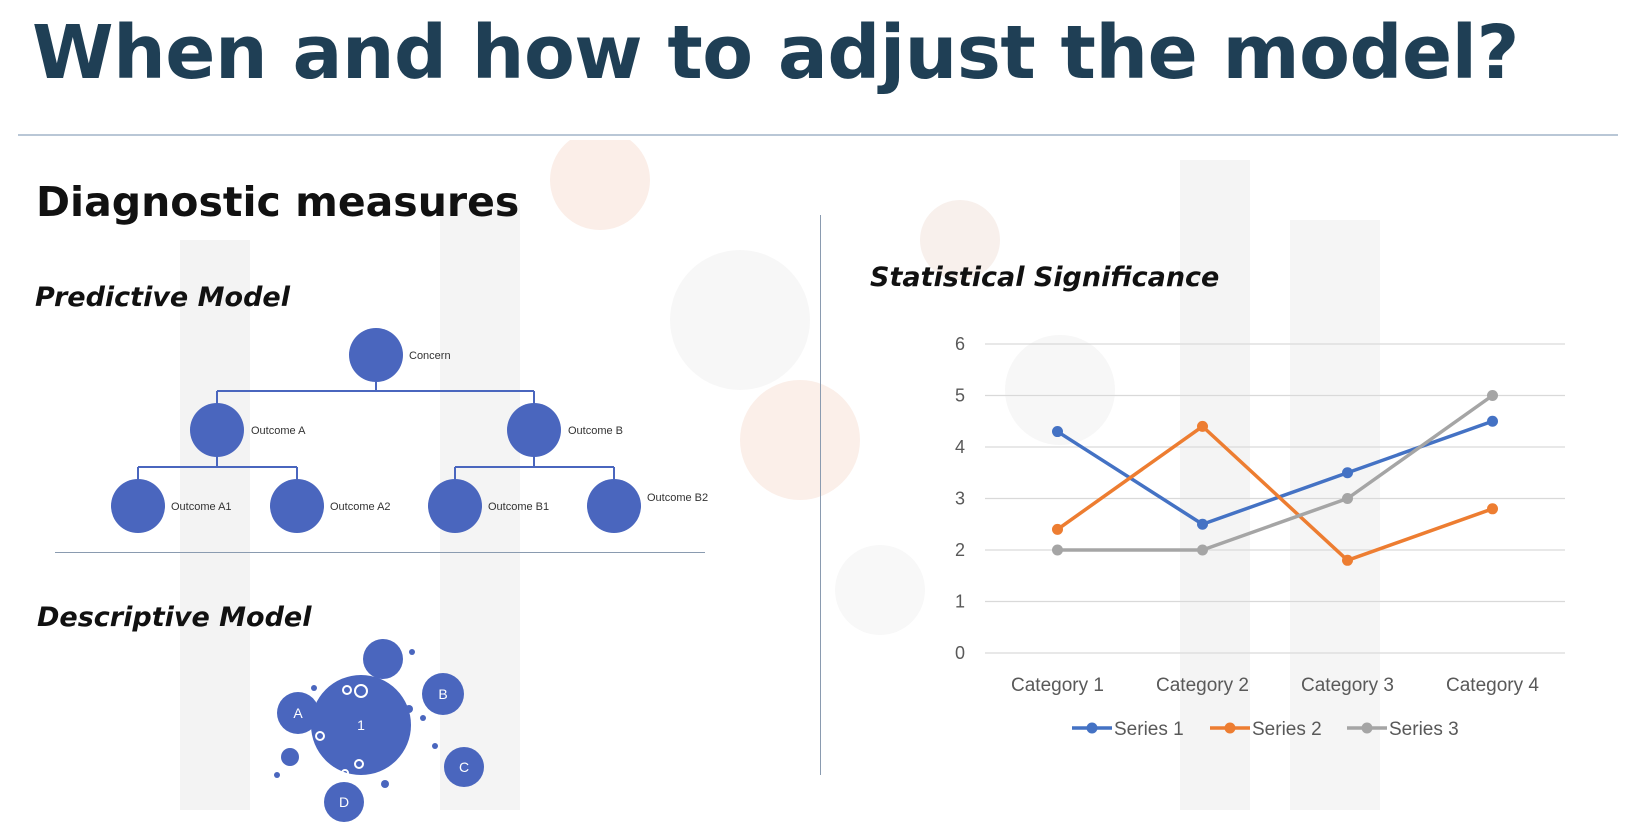 The width and height of the screenshot is (1630, 836). I want to click on bubble-center, so click(361, 725).